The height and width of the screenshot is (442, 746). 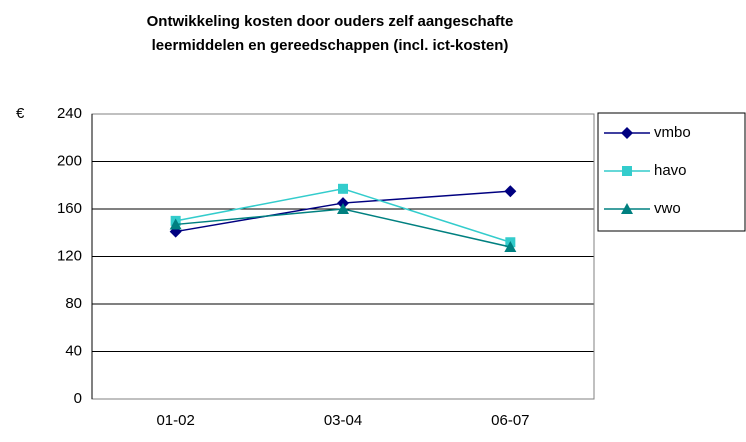 I want to click on y-tick-label: 80, so click(x=73, y=303).